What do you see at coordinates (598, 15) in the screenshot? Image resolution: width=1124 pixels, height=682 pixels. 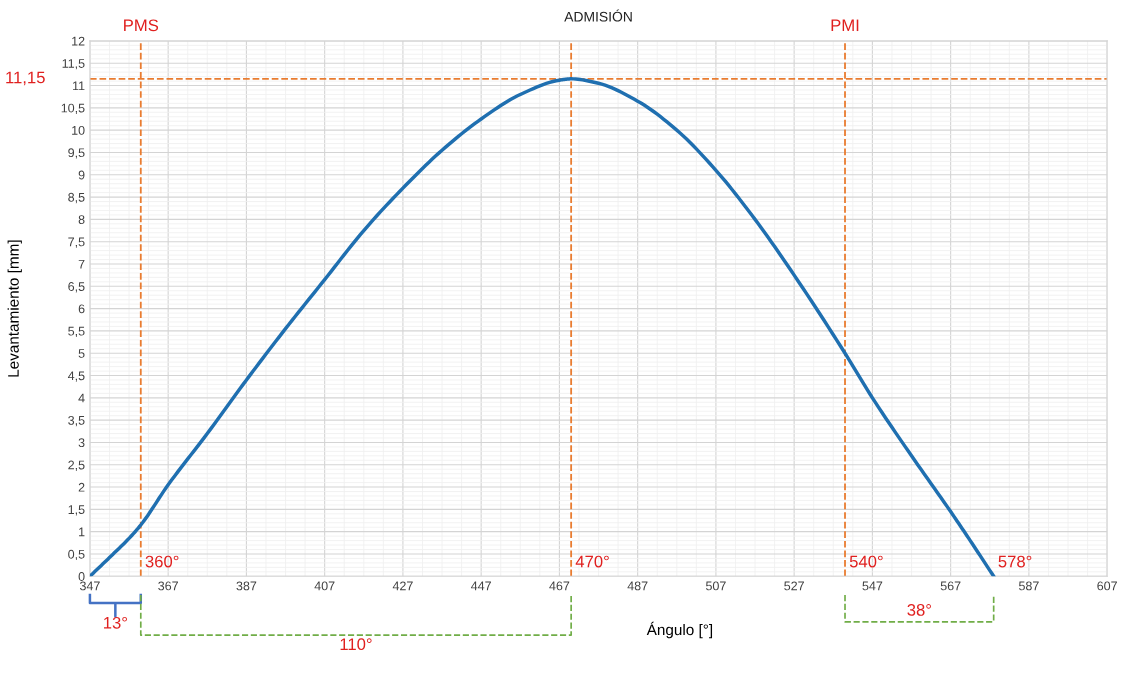 I see `chart-title: ADMISIÓN` at bounding box center [598, 15].